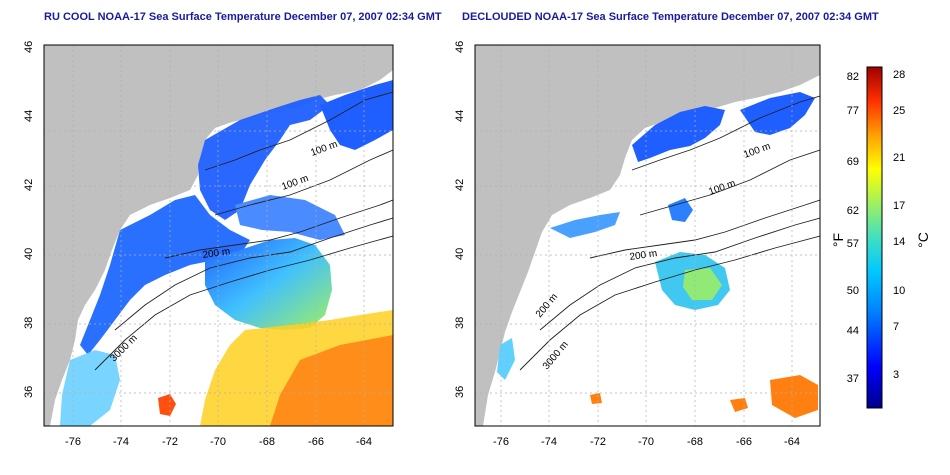 Image resolution: width=950 pixels, height=475 pixels. What do you see at coordinates (899, 111) in the screenshot?
I see `svg-text: 25` at bounding box center [899, 111].